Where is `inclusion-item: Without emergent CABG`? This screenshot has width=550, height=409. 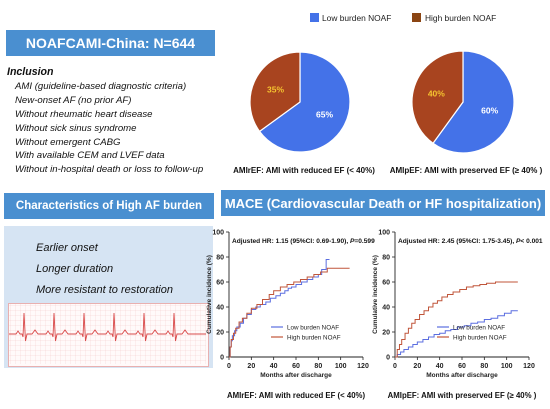 inclusion-item: Without emergent CABG is located at coordinates (68, 142).